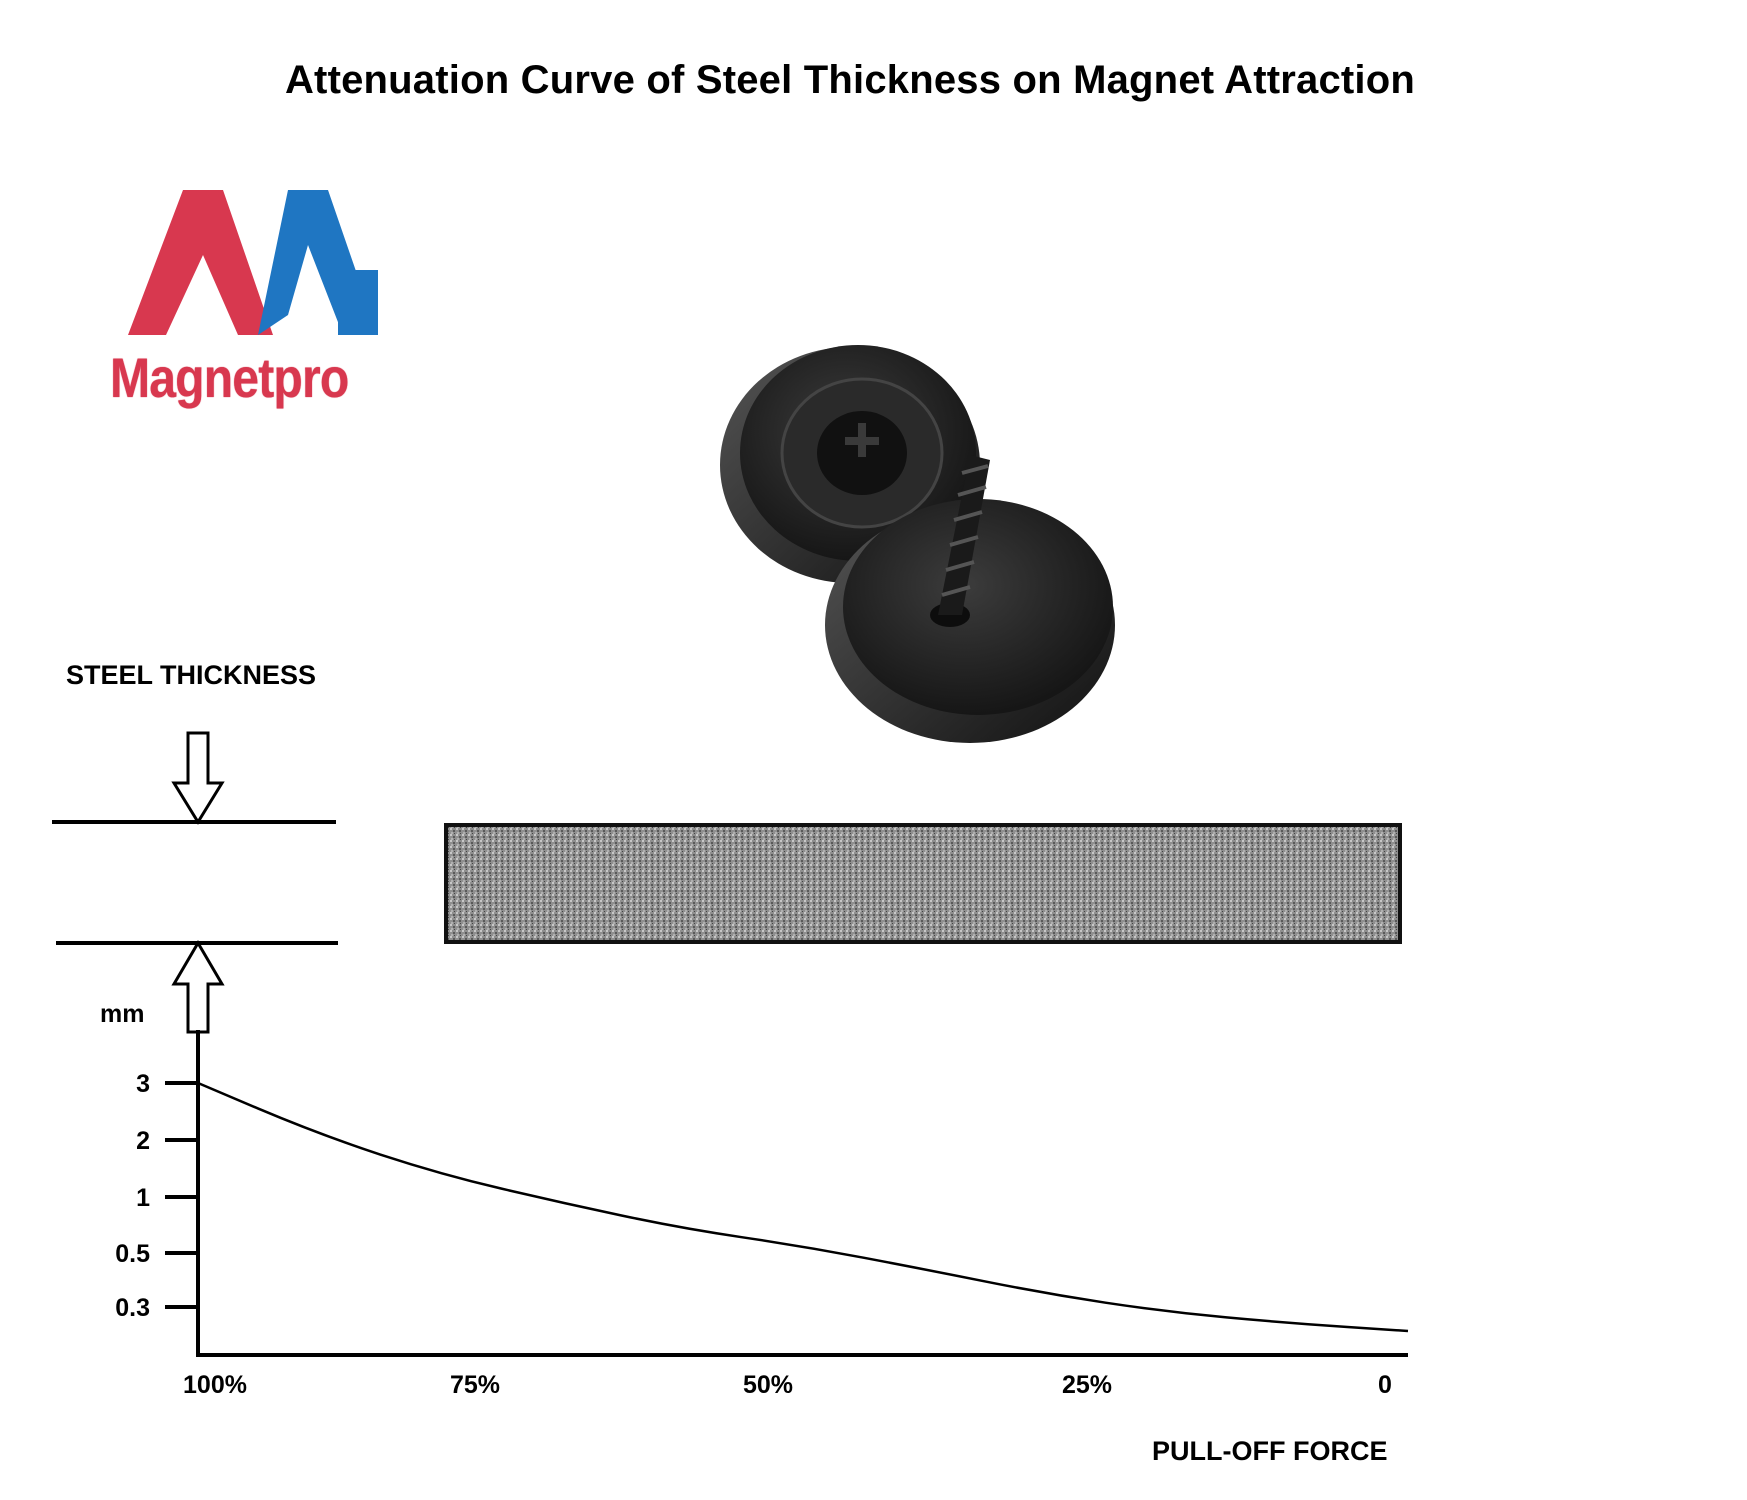 The height and width of the screenshot is (1500, 1747). What do you see at coordinates (143, 1141) in the screenshot?
I see `y-tick-label: 2` at bounding box center [143, 1141].